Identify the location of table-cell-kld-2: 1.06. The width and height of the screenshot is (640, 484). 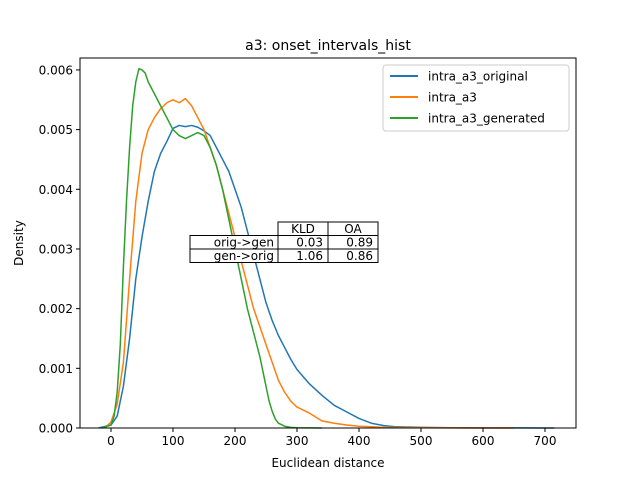
(309, 256).